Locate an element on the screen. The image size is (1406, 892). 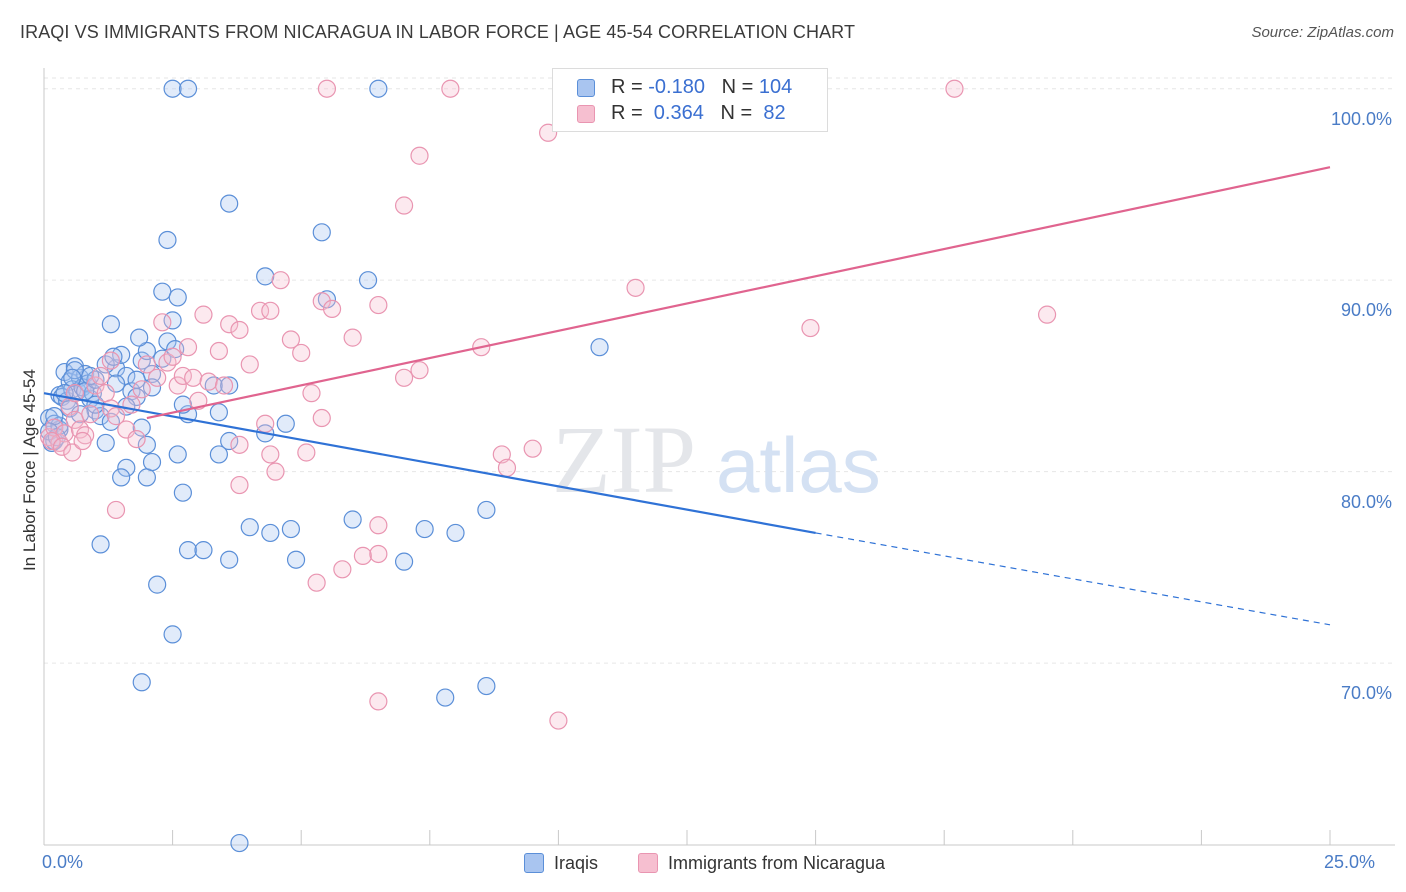
r-value-iraqis: -0.180 is located at coordinates (676, 87).